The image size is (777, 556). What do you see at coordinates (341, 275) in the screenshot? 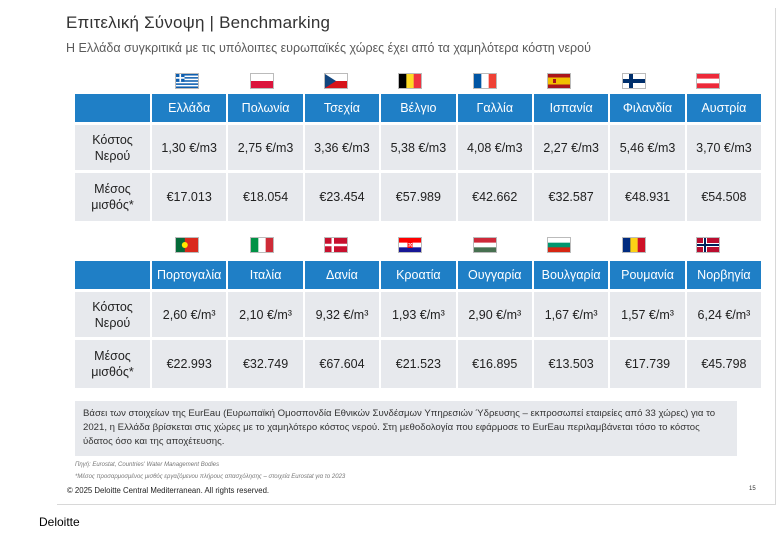
I see `country-header: Δανία` at bounding box center [341, 275].